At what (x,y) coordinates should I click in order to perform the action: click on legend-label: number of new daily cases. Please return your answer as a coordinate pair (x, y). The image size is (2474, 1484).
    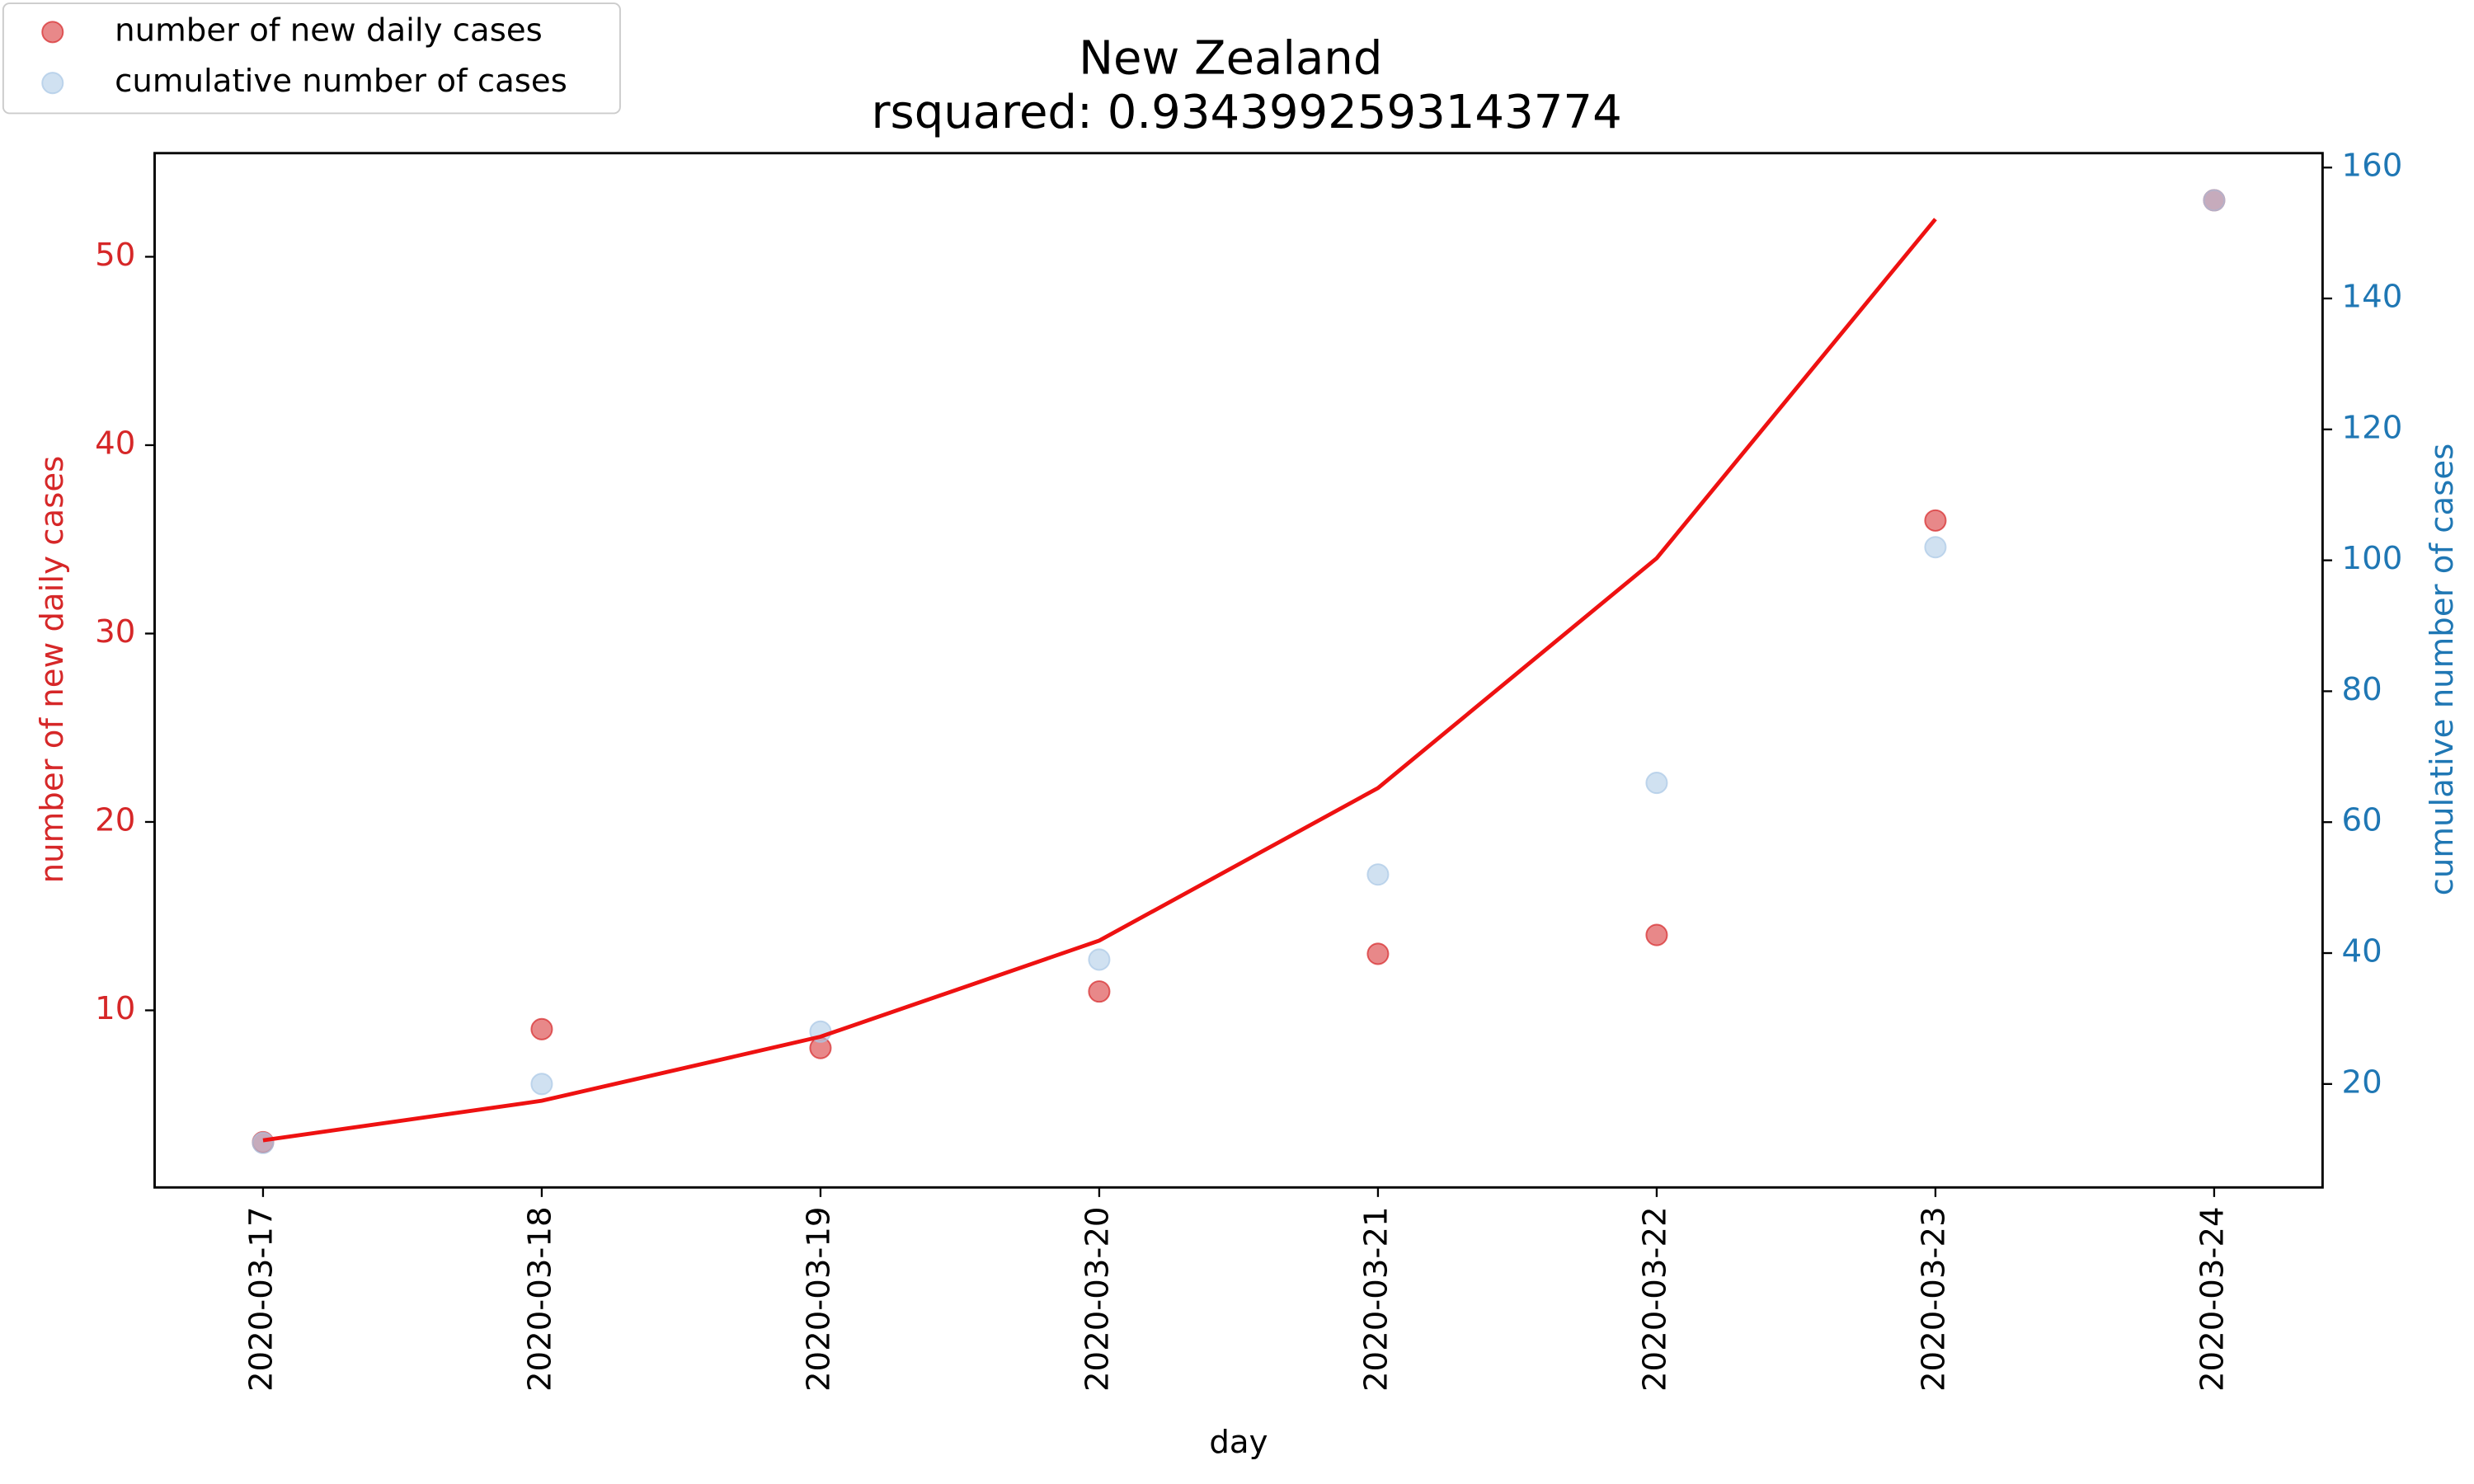
    Looking at the image, I should click on (329, 31).